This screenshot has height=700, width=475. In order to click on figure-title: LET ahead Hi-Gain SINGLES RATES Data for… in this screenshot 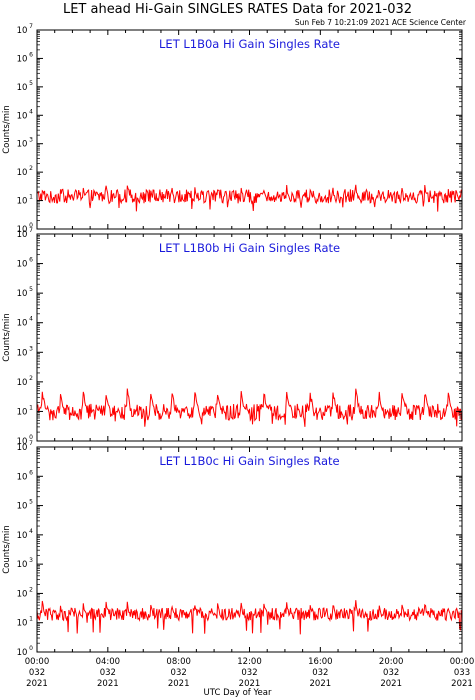, I will do `click(237, 9)`.